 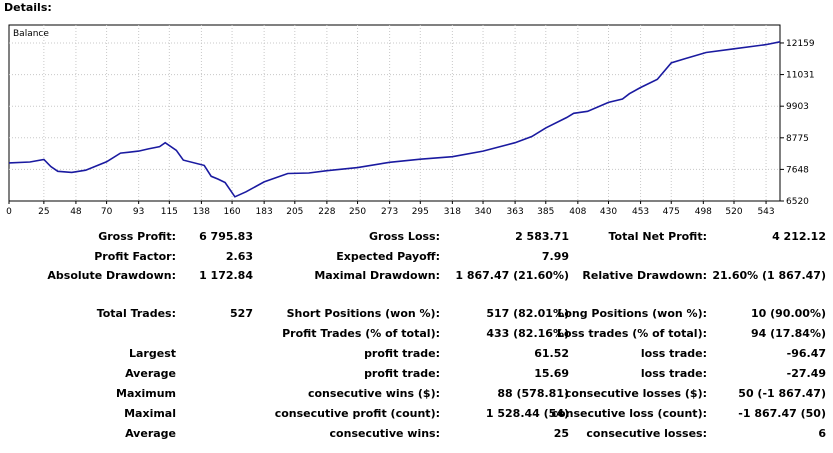 I want to click on average-profit-value: 15.69, so click(x=551, y=373).